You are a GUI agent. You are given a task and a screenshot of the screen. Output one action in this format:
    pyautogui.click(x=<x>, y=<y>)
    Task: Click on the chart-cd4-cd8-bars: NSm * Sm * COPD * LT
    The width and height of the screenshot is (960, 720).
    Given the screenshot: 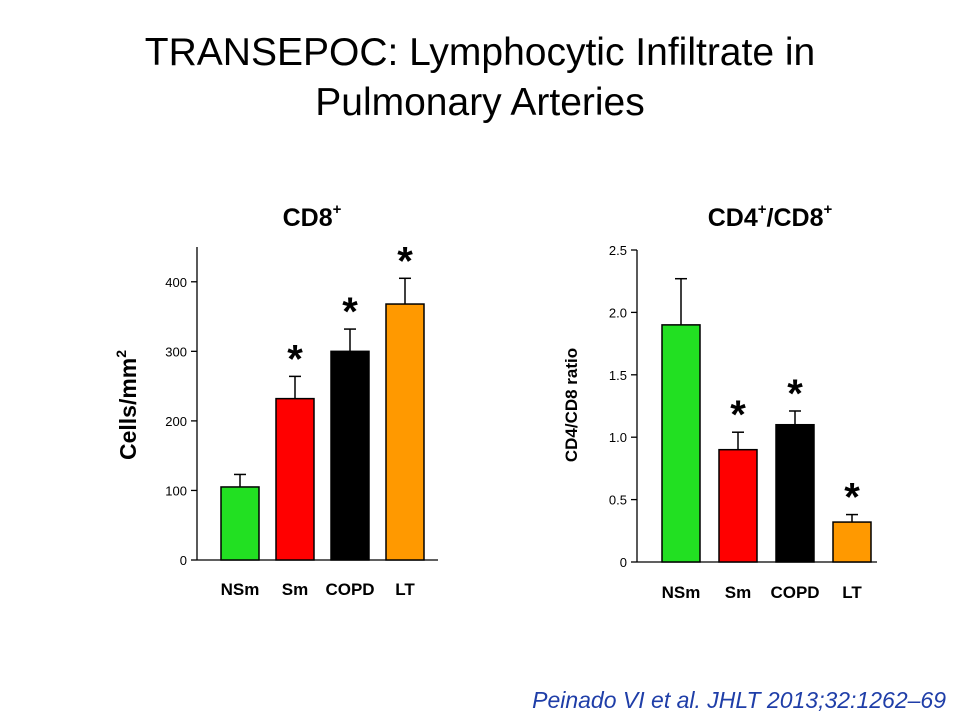 What is the action you would take?
    pyautogui.click(x=766, y=439)
    